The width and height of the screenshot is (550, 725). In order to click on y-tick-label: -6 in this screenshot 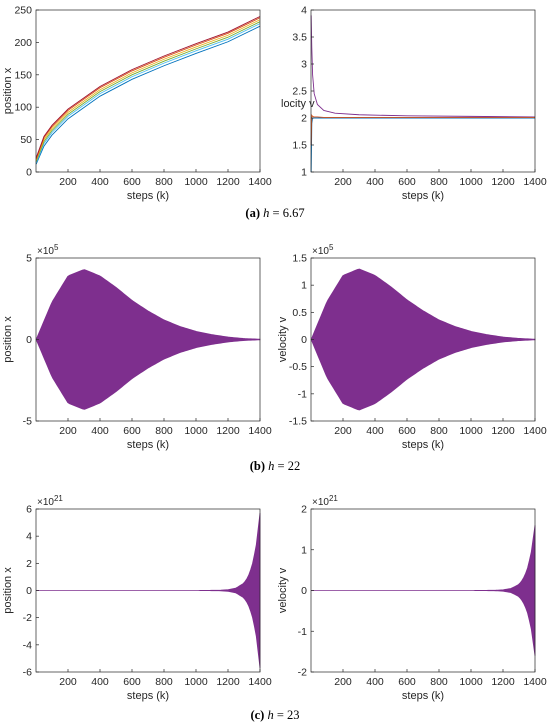, I will do `click(27, 673)`.